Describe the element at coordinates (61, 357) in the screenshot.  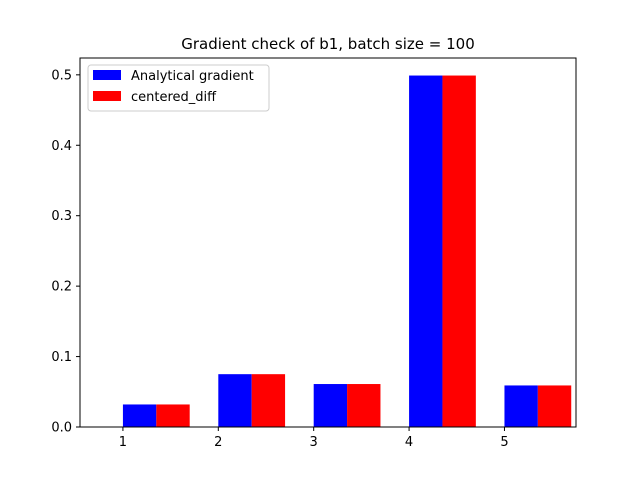
I see `y-tick-label-0.1: 0.1` at that location.